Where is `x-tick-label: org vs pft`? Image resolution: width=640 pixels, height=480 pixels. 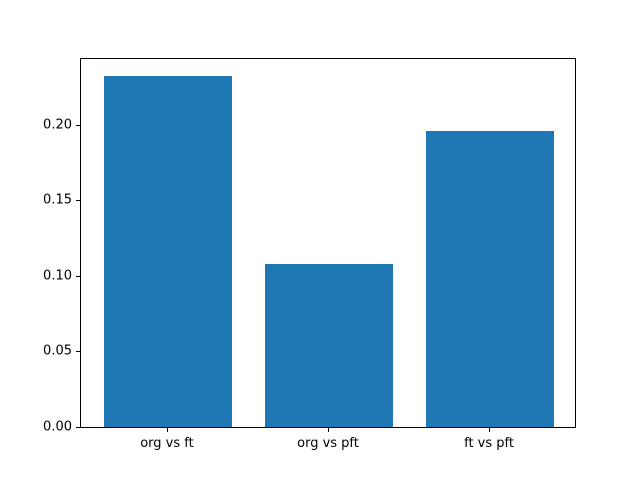 x-tick-label: org vs pft is located at coordinates (328, 443).